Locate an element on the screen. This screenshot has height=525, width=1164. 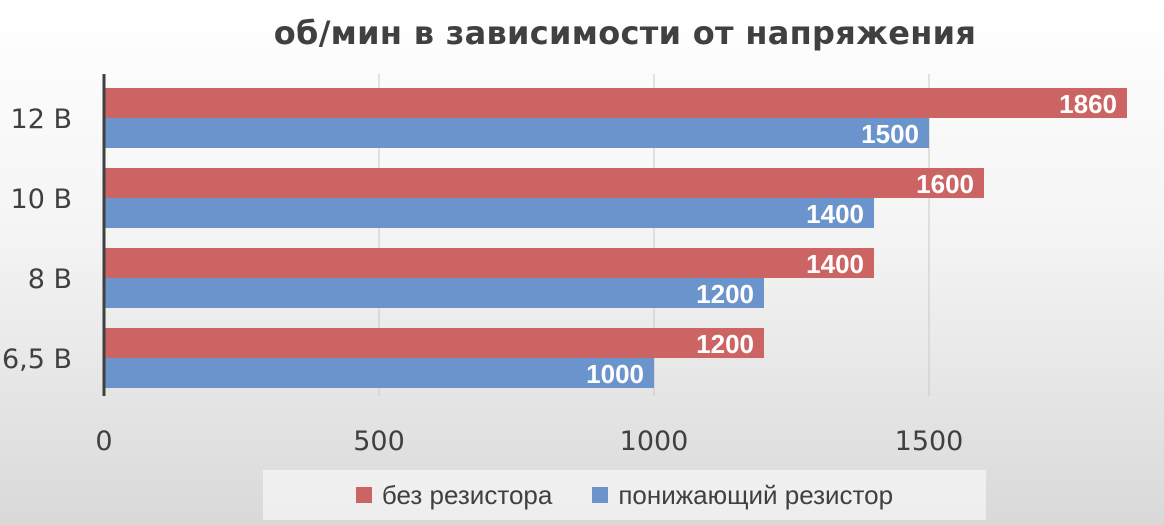
category-label: 12 В is located at coordinates (41, 119).